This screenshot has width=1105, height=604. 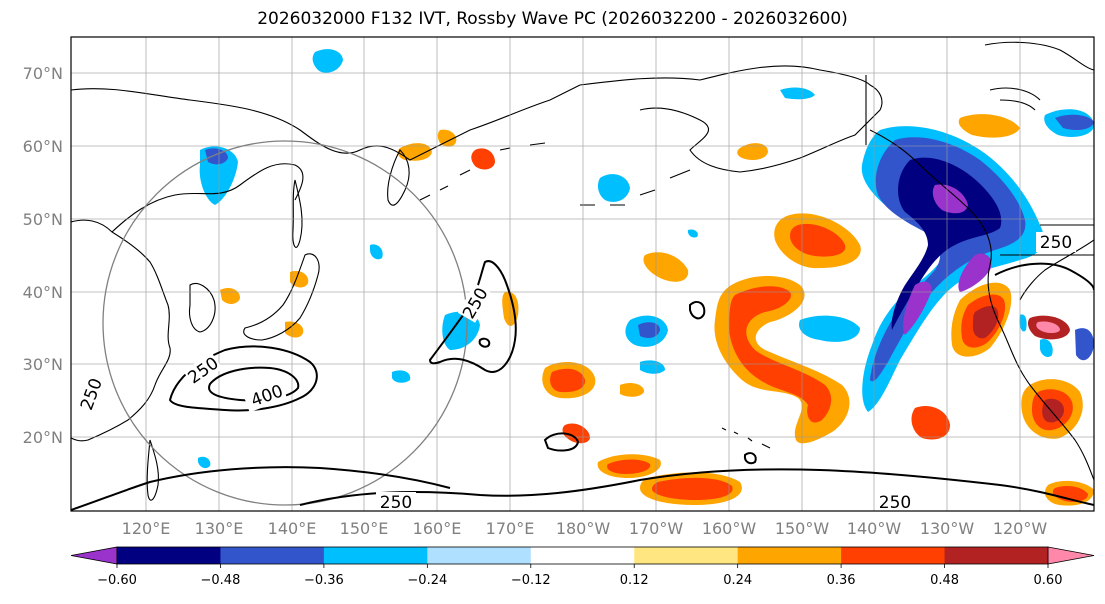 What do you see at coordinates (94, 555) in the screenshot?
I see `colorbar-extend-low` at bounding box center [94, 555].